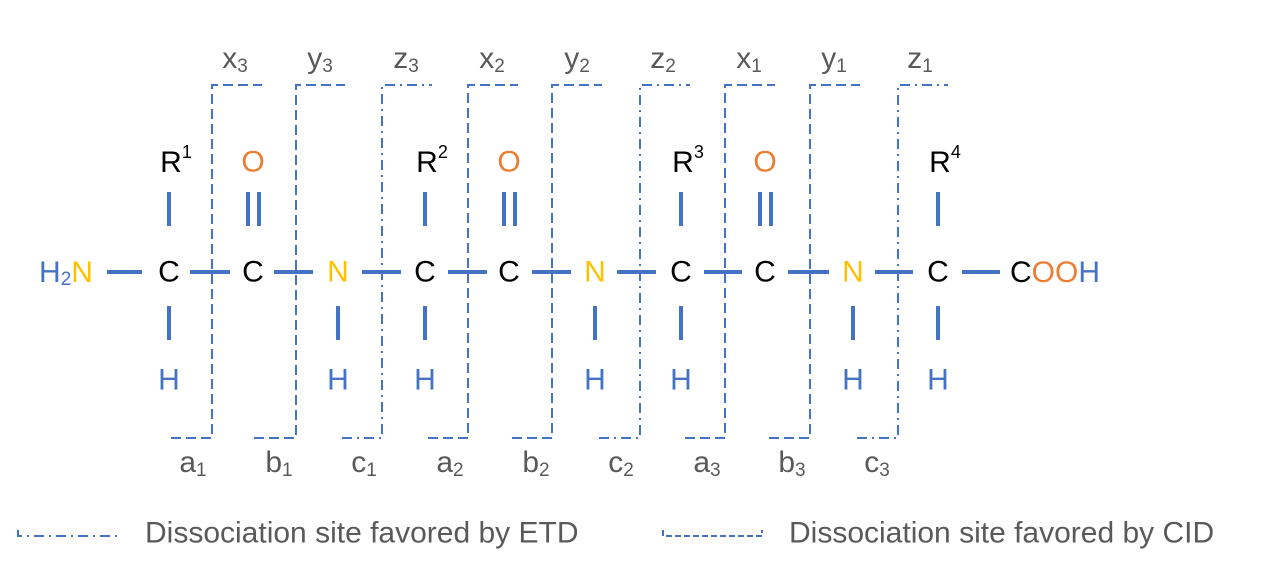 The width and height of the screenshot is (1264, 568). I want to click on carbonyl-oxygen-2: O, so click(508, 162).